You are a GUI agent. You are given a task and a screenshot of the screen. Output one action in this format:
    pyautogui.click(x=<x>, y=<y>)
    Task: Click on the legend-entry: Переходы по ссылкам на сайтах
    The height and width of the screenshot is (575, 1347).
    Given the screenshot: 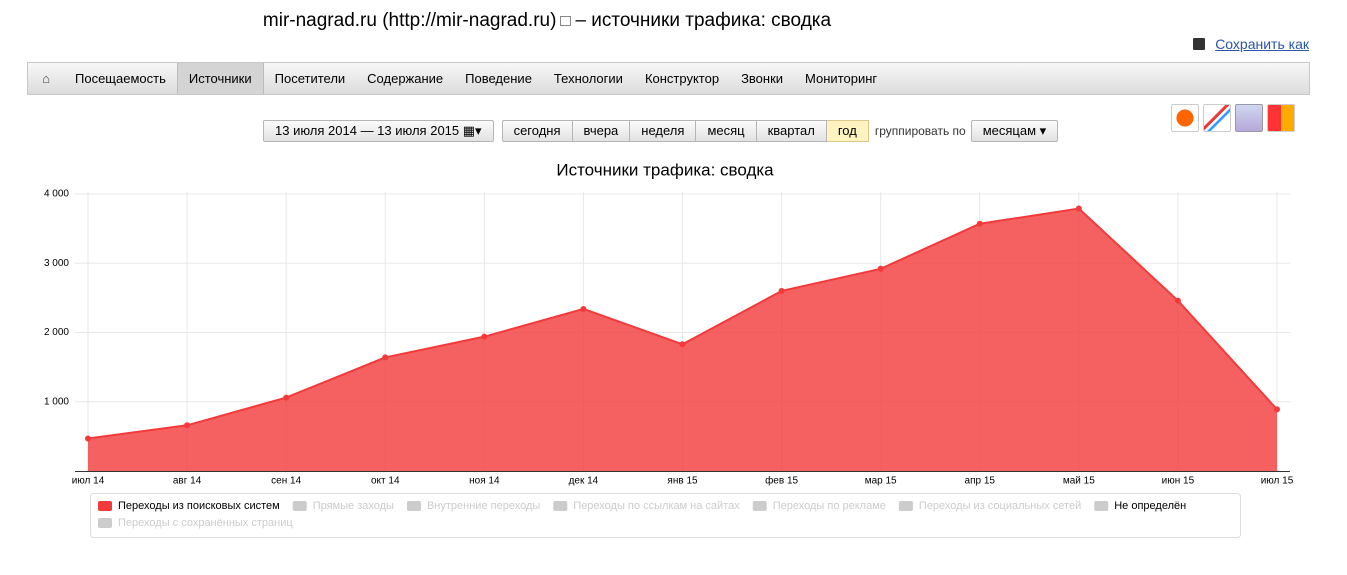 What is the action you would take?
    pyautogui.click(x=656, y=506)
    